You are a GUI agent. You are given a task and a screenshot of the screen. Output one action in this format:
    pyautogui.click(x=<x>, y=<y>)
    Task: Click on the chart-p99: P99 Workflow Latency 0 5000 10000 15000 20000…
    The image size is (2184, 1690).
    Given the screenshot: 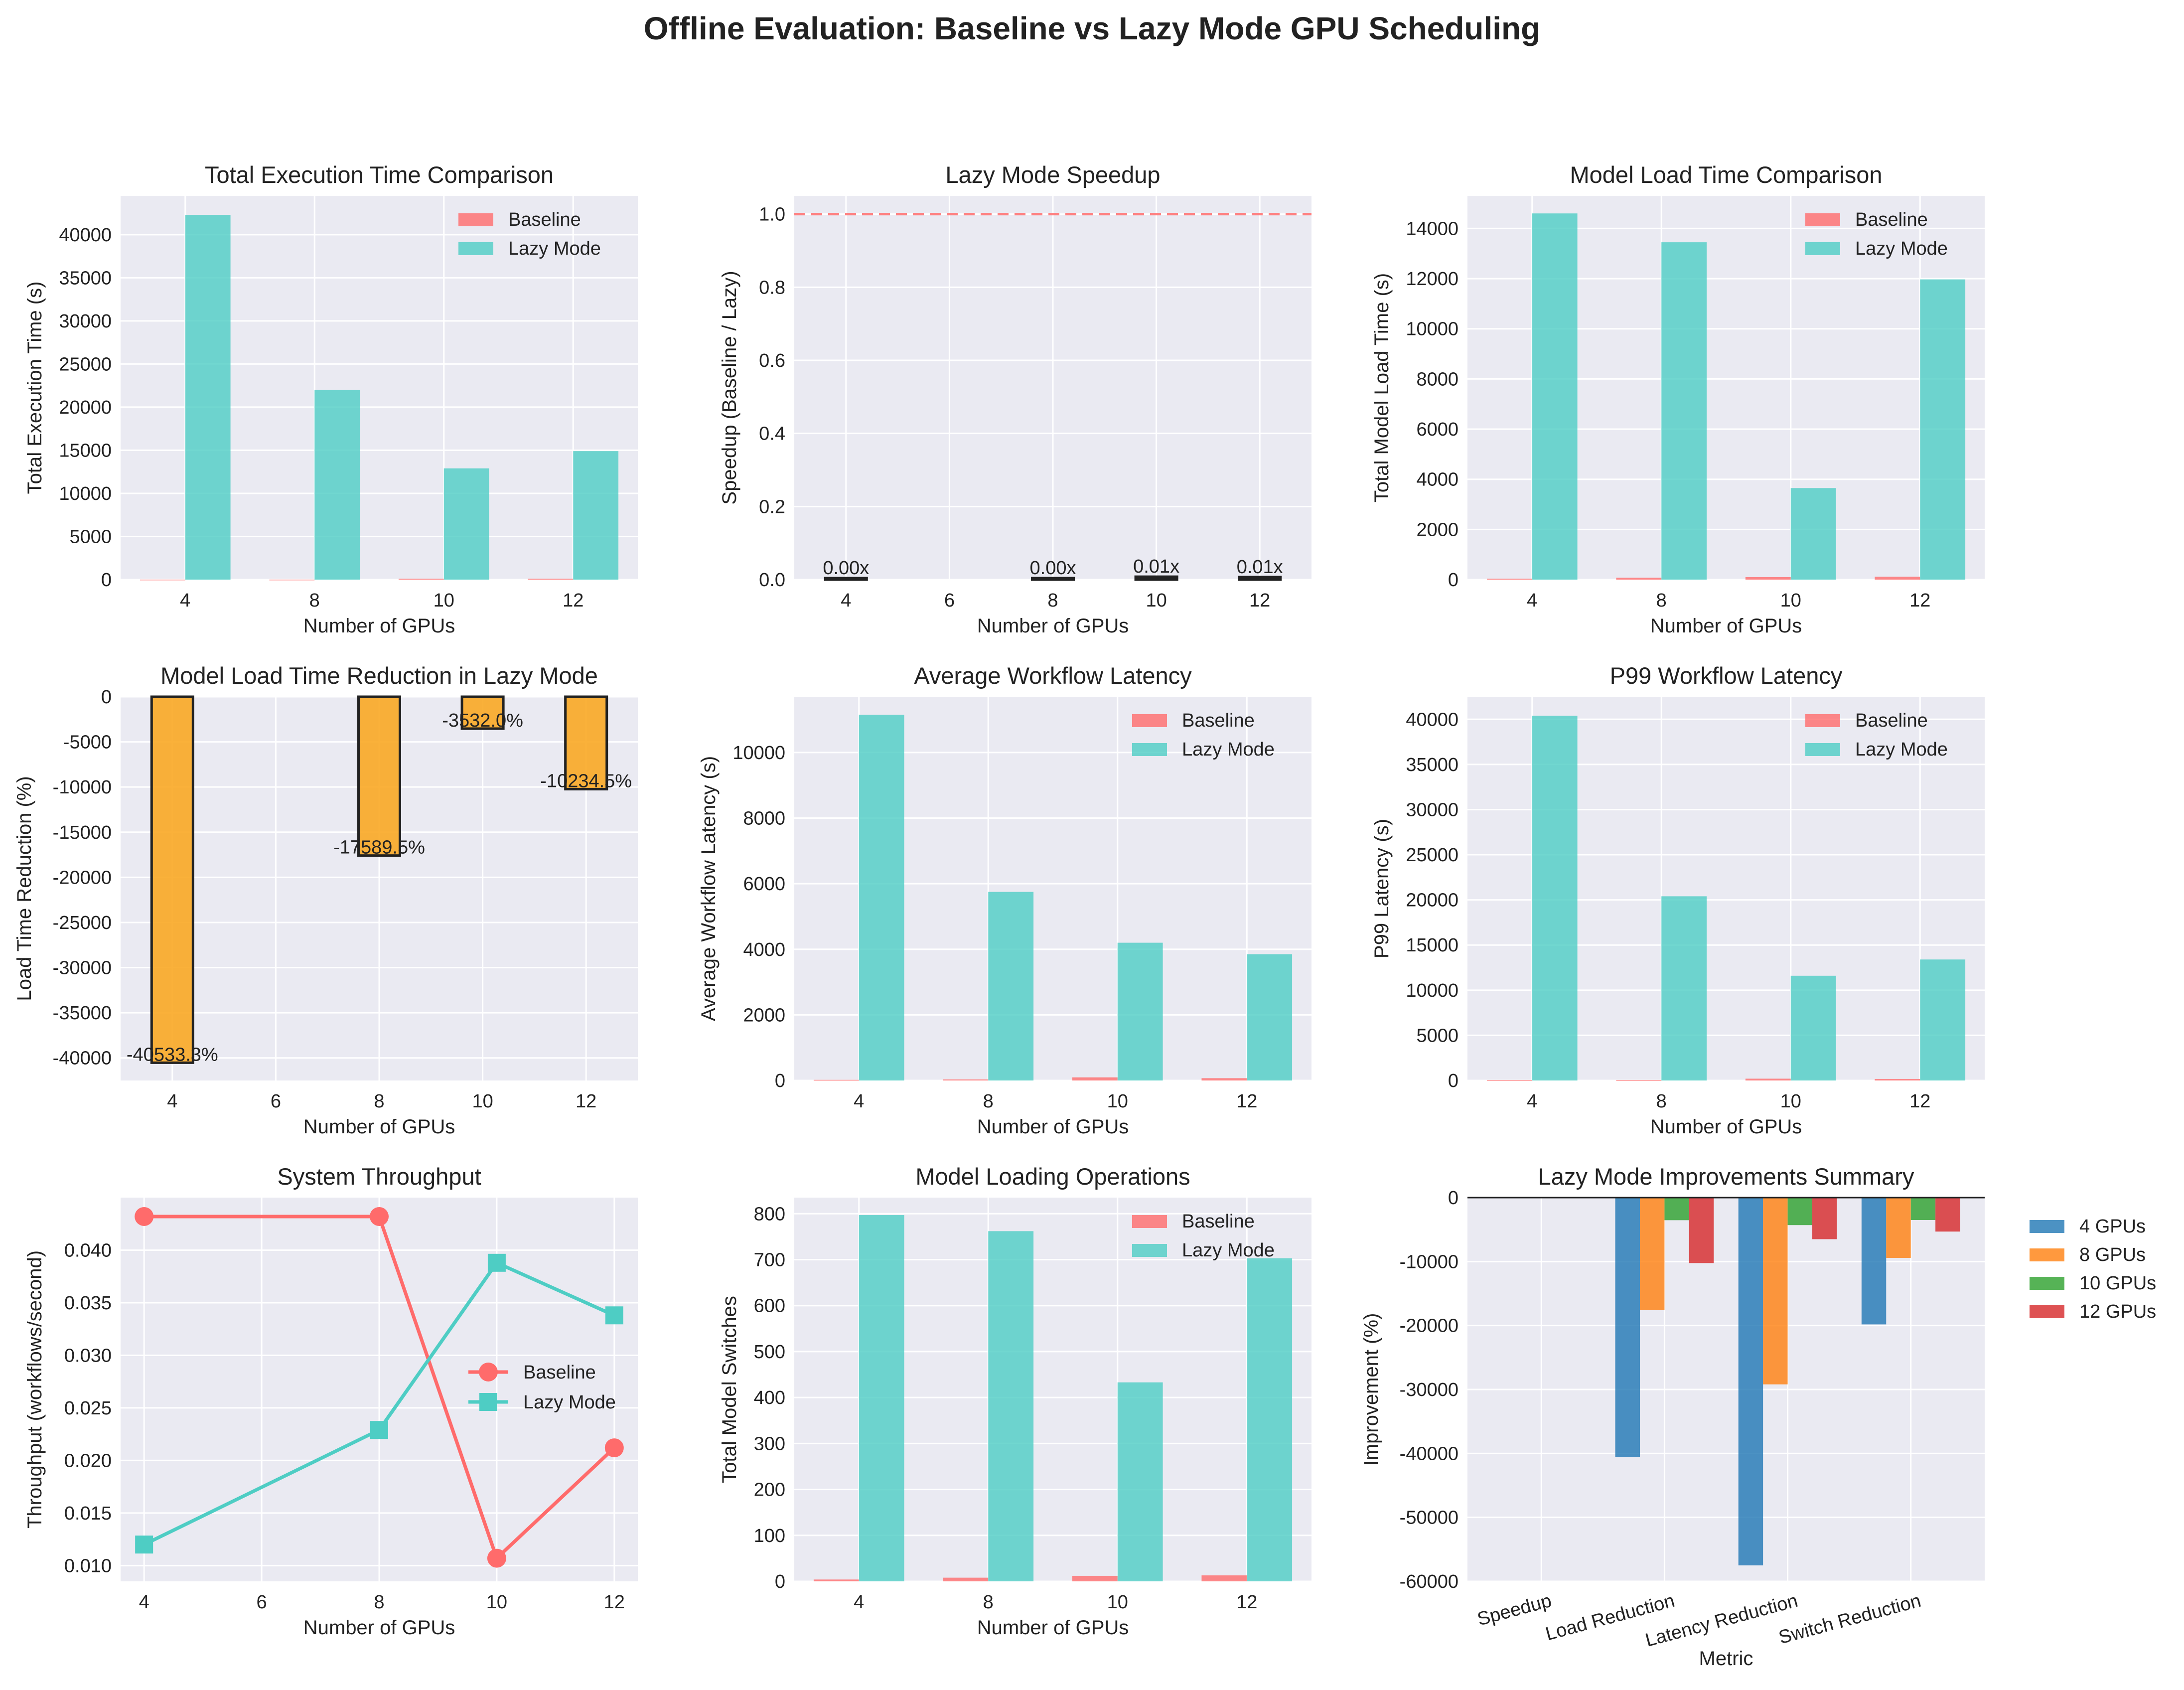 What is the action you would take?
    pyautogui.click(x=1678, y=900)
    